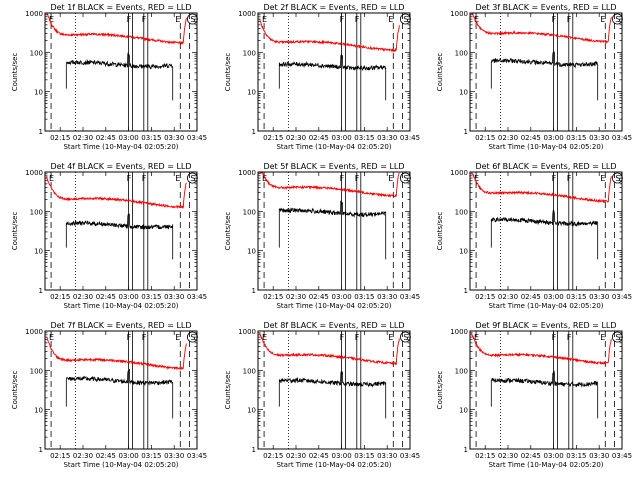 This screenshot has height=480, width=640. I want to click on panel-title: Det 9f BLACK = Events, RED = LLD, so click(545, 325).